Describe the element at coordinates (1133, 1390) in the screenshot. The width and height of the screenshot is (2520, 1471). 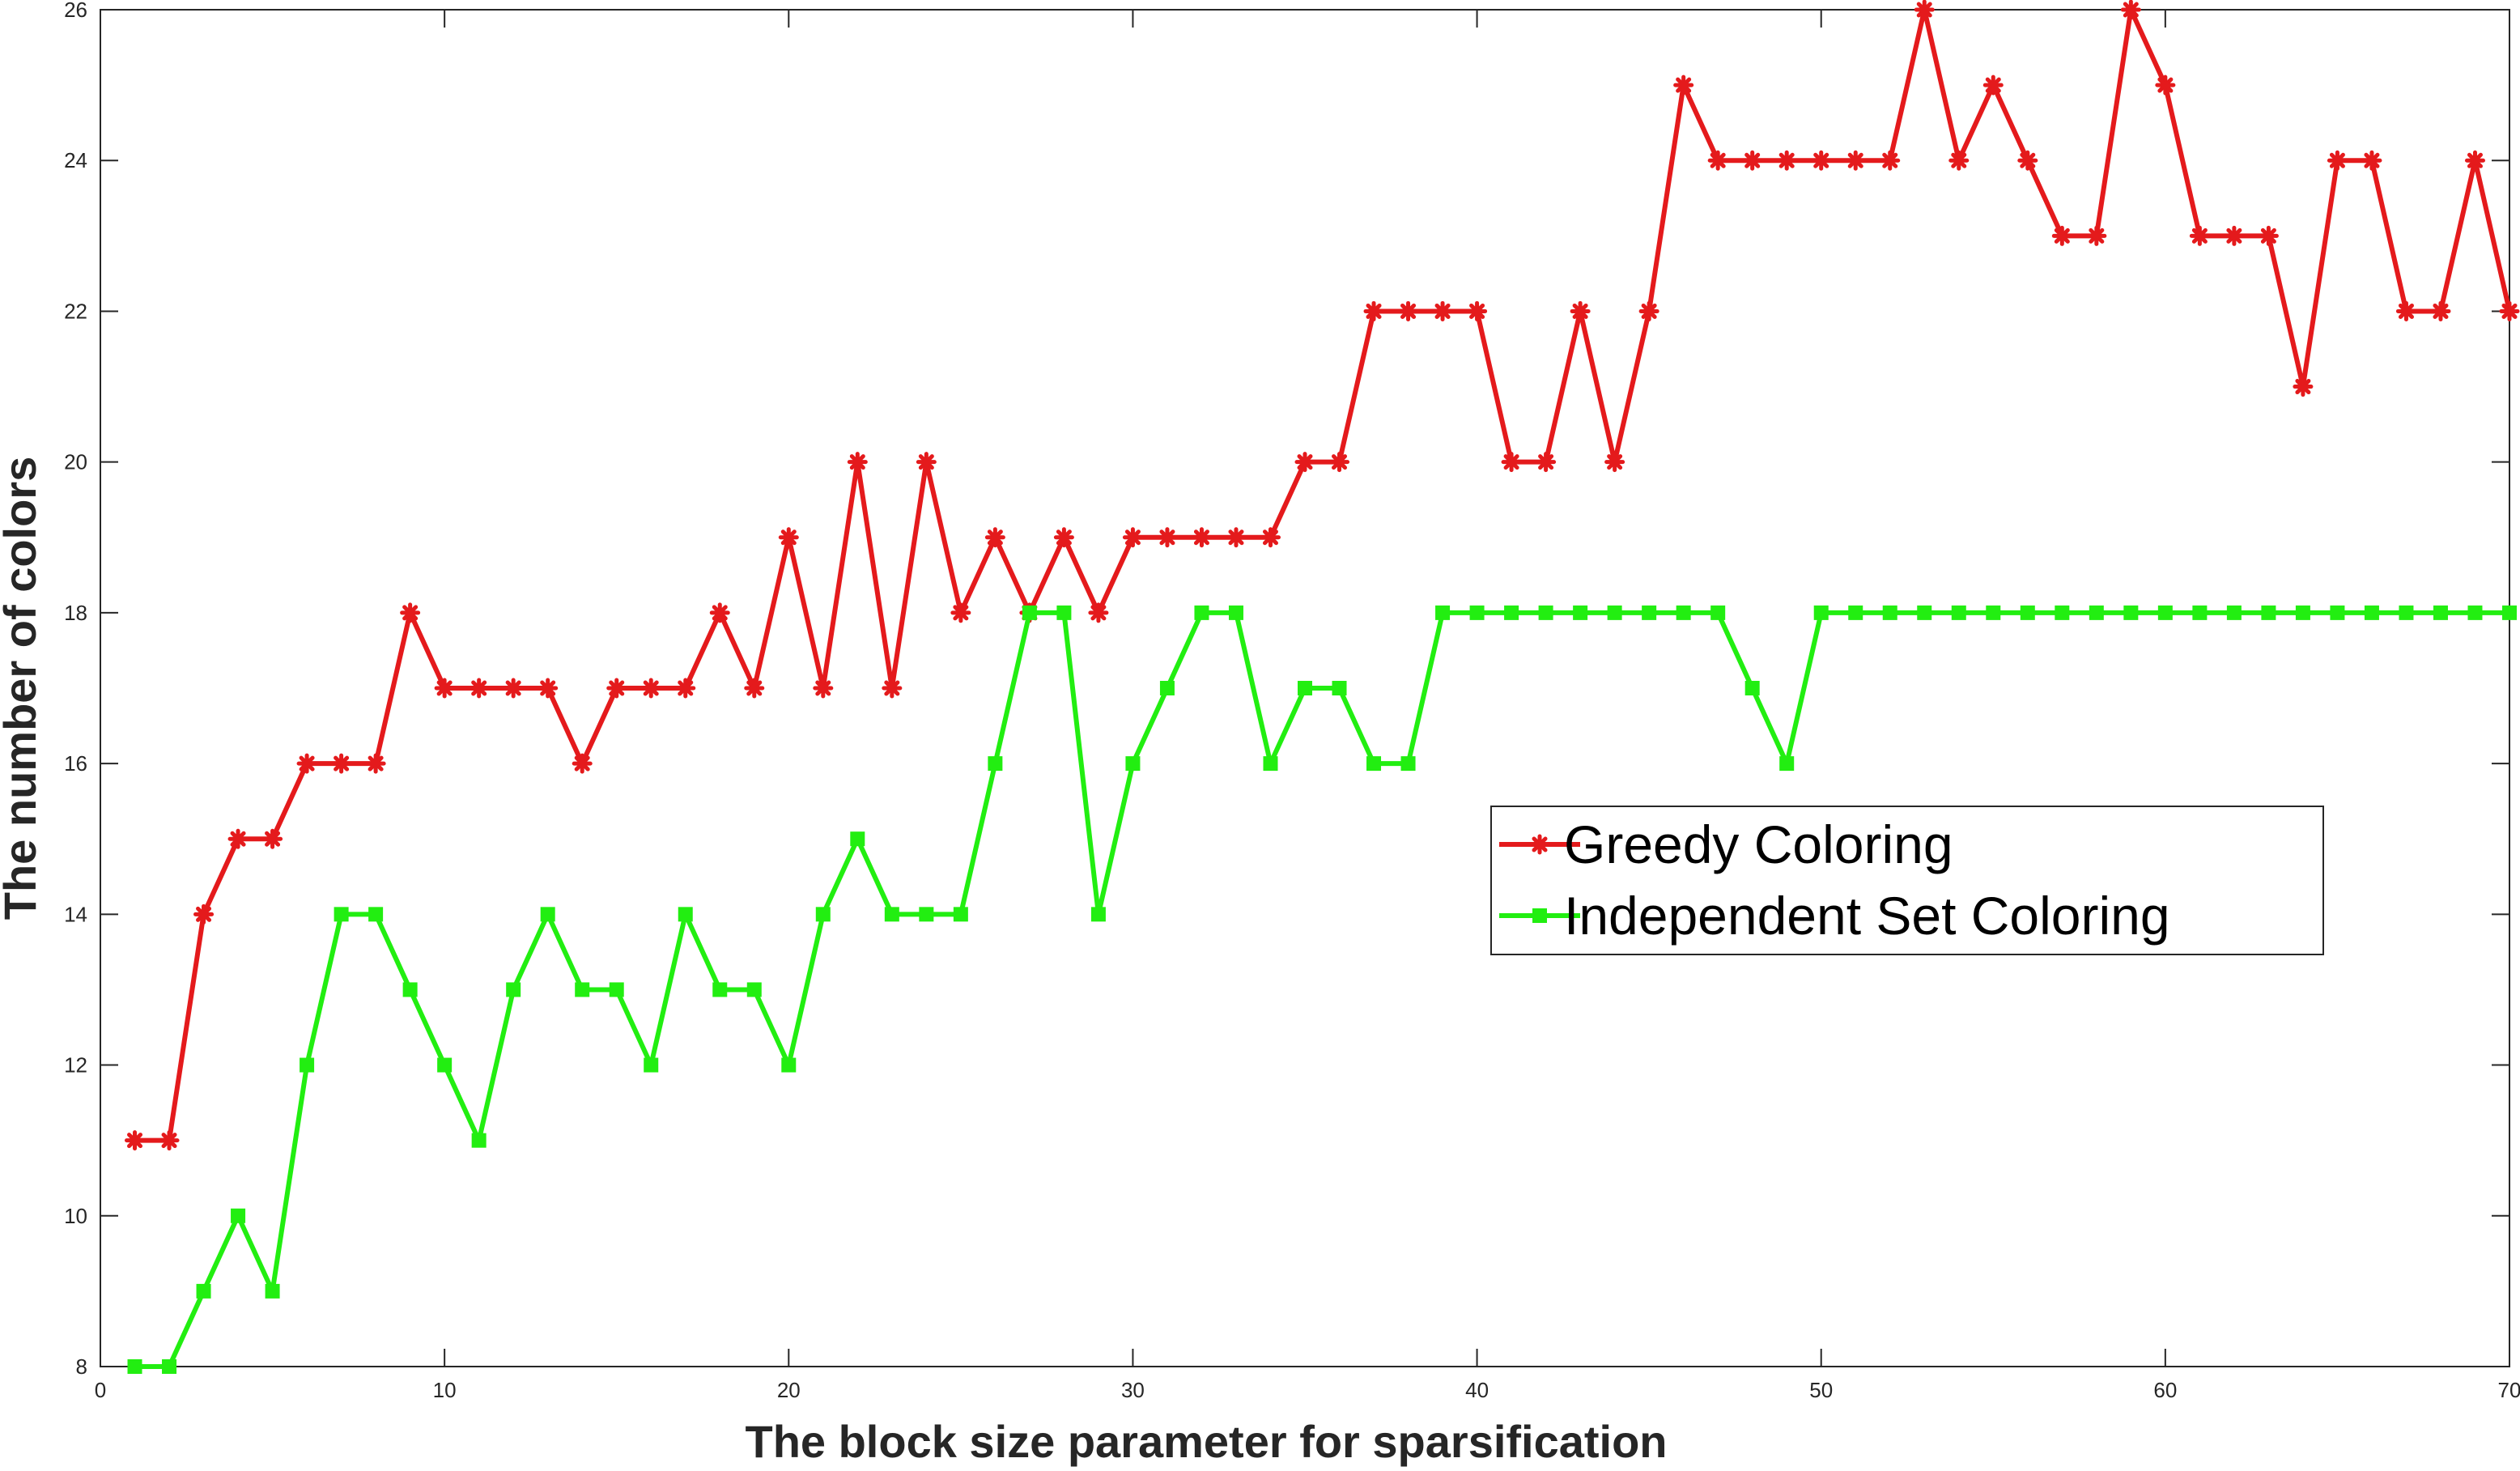
I see `x-tick-label: 30` at that location.